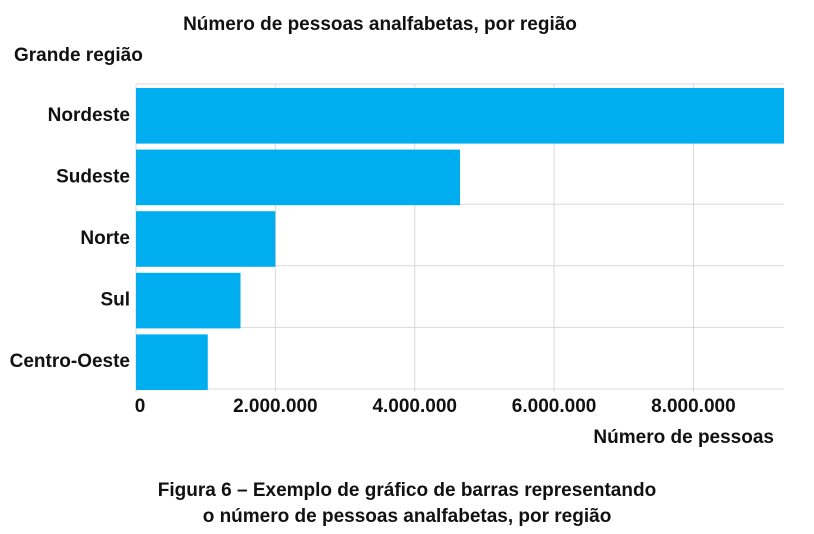  What do you see at coordinates (172, 362) in the screenshot?
I see `bar-centro-oeste` at bounding box center [172, 362].